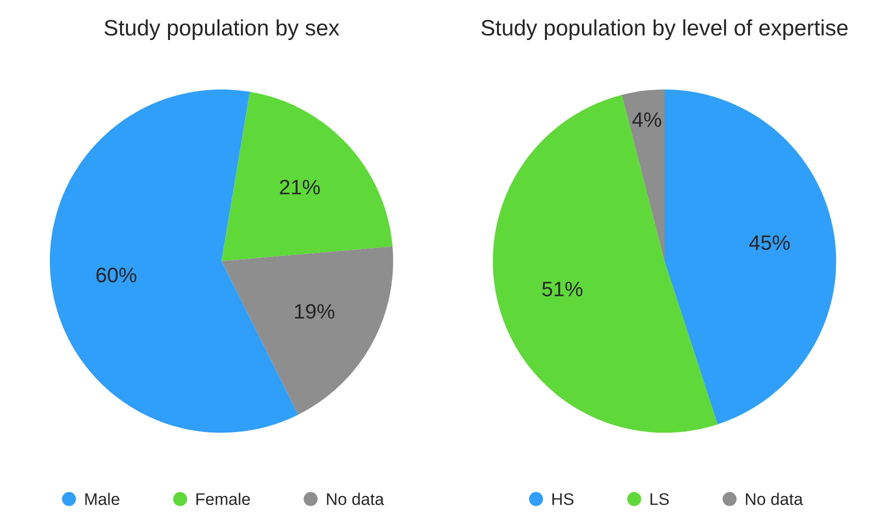 The height and width of the screenshot is (517, 886). I want to click on data-label: 19%, so click(314, 311).